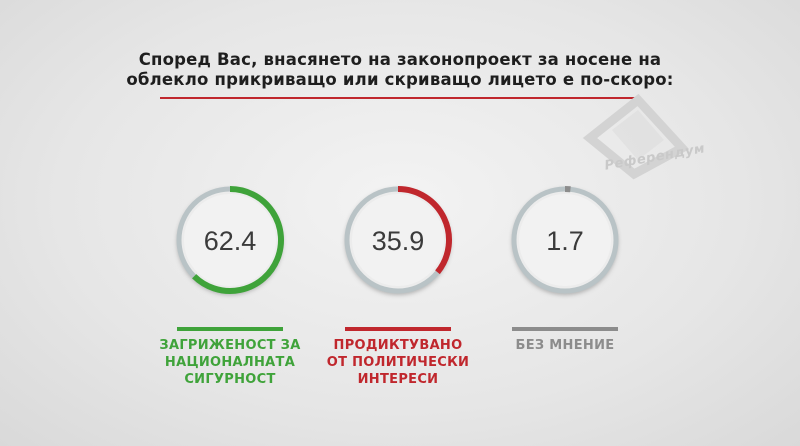 This screenshot has height=446, width=800. What do you see at coordinates (399, 98) in the screenshot?
I see `title-underline` at bounding box center [399, 98].